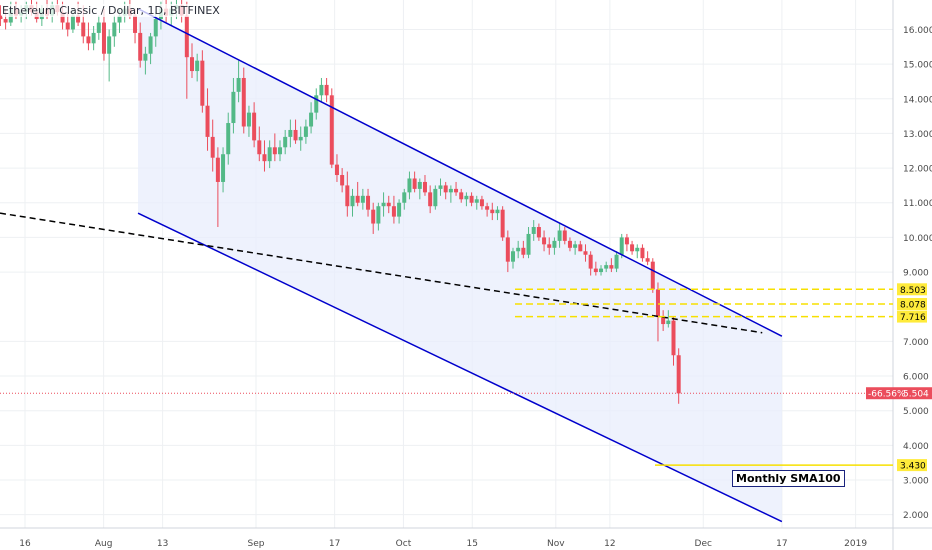  Describe the element at coordinates (609, 544) in the screenshot. I see `x-tick-label: 12` at that location.